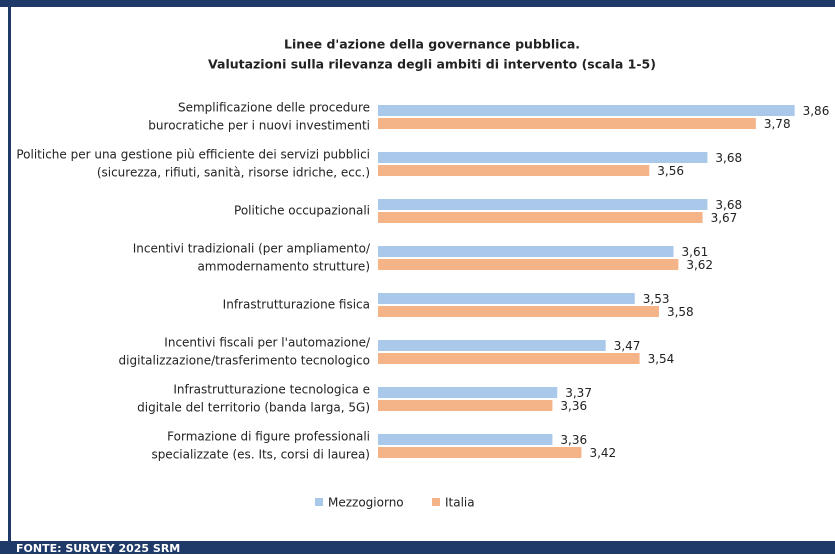 Image resolution: width=835 pixels, height=558 pixels. What do you see at coordinates (602, 453) in the screenshot?
I see `value-label: 3,42` at bounding box center [602, 453].